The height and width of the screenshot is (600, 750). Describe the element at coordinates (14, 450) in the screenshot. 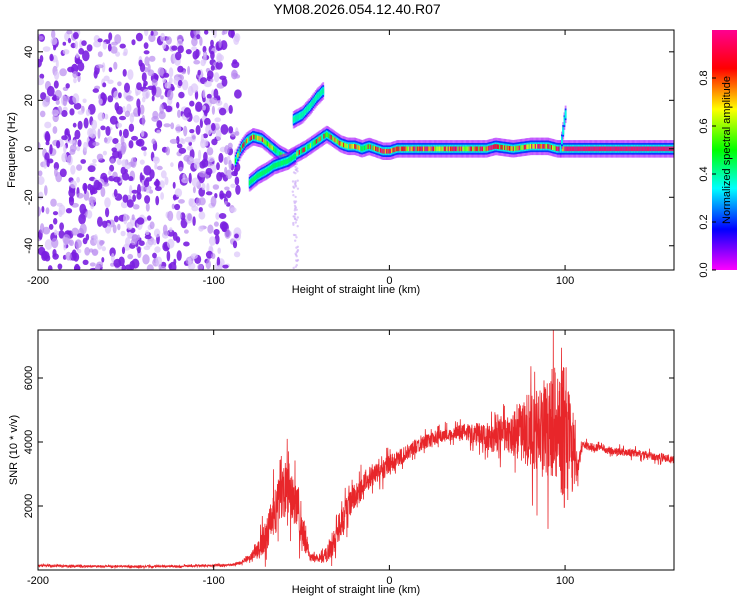

I see `snr-y-axis-label: SNR (10 * v/v)` at that location.